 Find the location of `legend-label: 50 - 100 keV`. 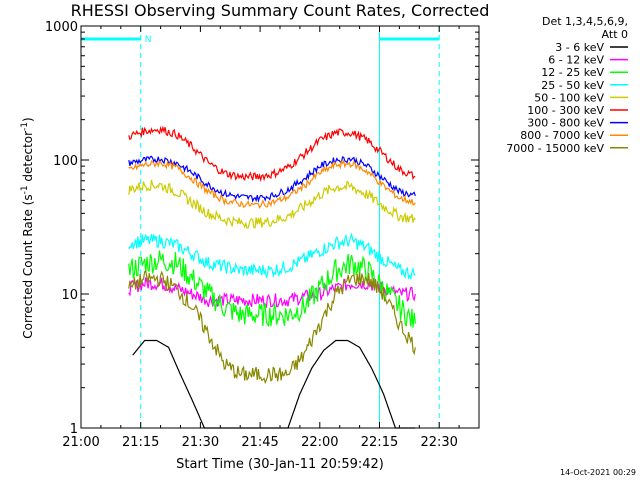

legend-label: 50 - 100 keV is located at coordinates (569, 97).